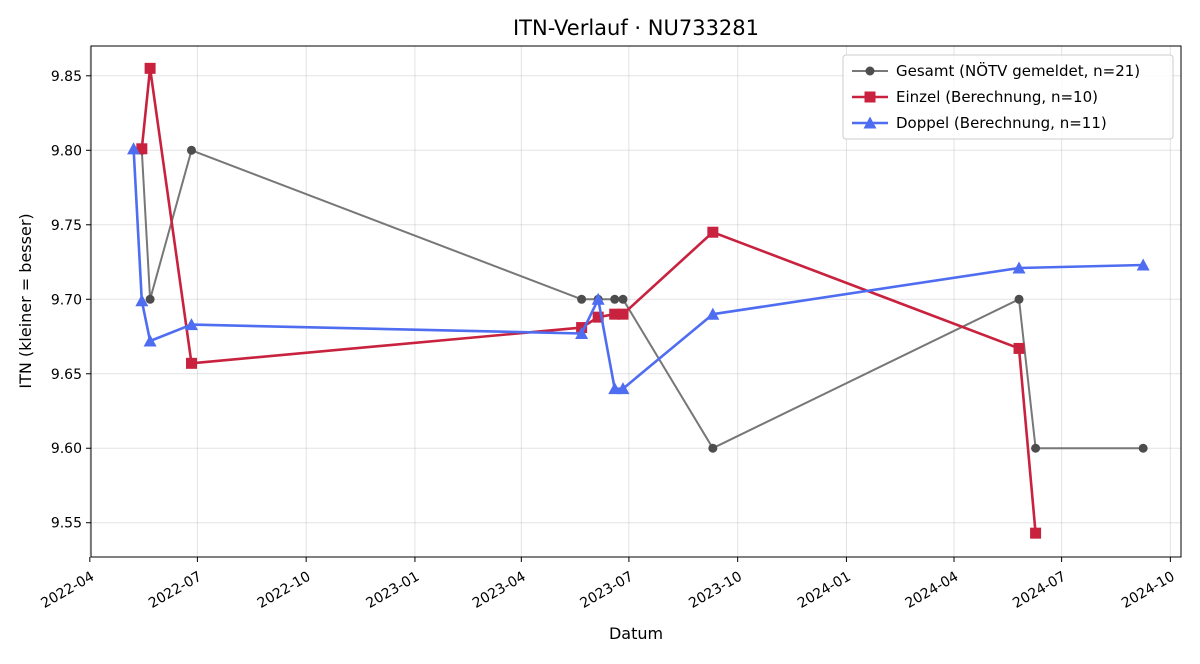 This screenshot has width=1200, height=664. Describe the element at coordinates (66, 151) in the screenshot. I see `y-tick-label: 9.80` at that location.